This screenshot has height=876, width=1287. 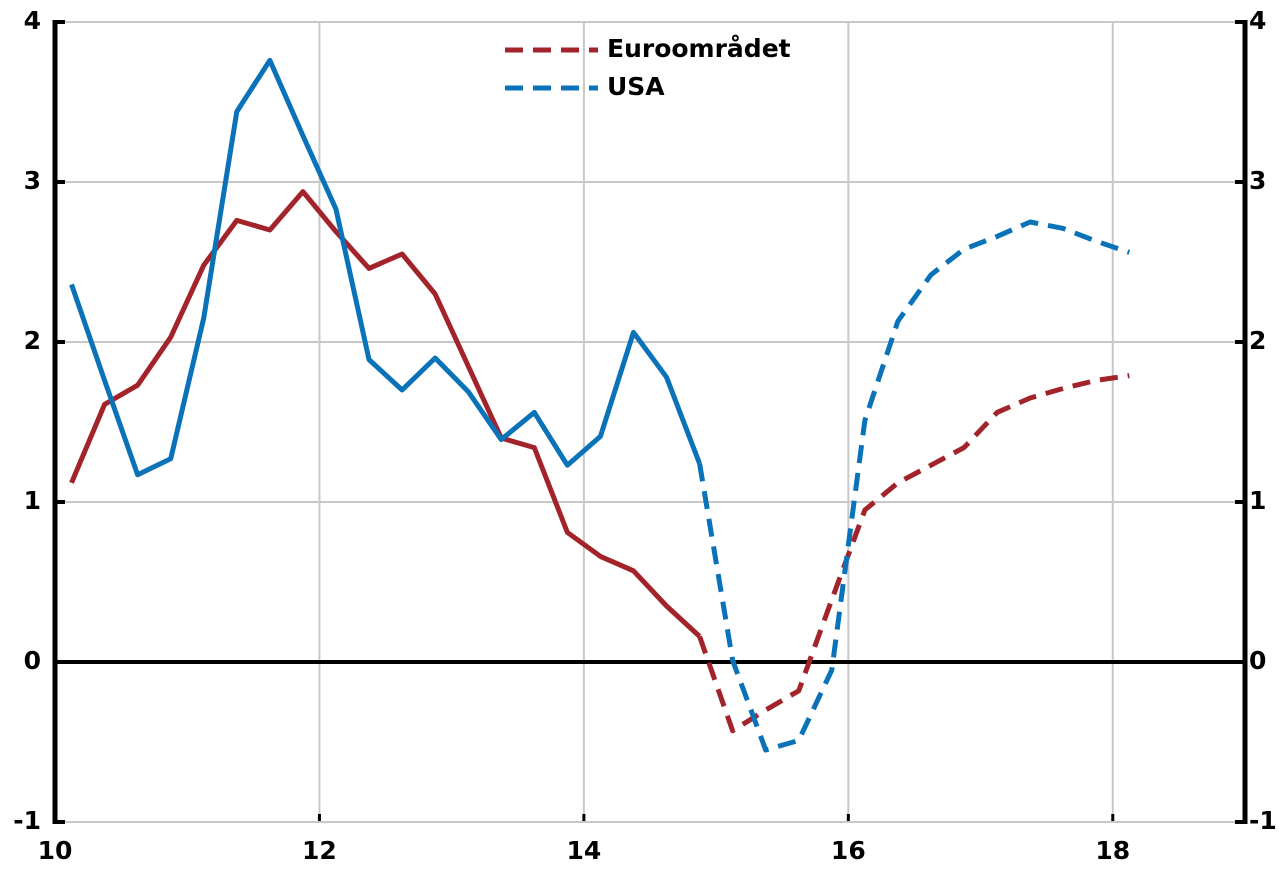 What do you see at coordinates (1112, 850) in the screenshot?
I see `x-tick-label: 18` at bounding box center [1112, 850].